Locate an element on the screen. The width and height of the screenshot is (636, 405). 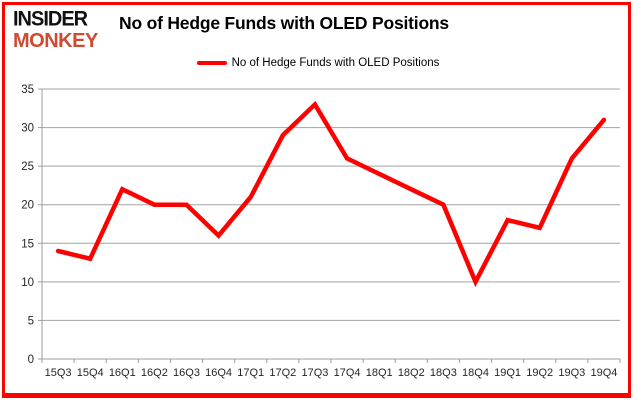
y-axis-tick-label: 0 is located at coordinates (31, 360).